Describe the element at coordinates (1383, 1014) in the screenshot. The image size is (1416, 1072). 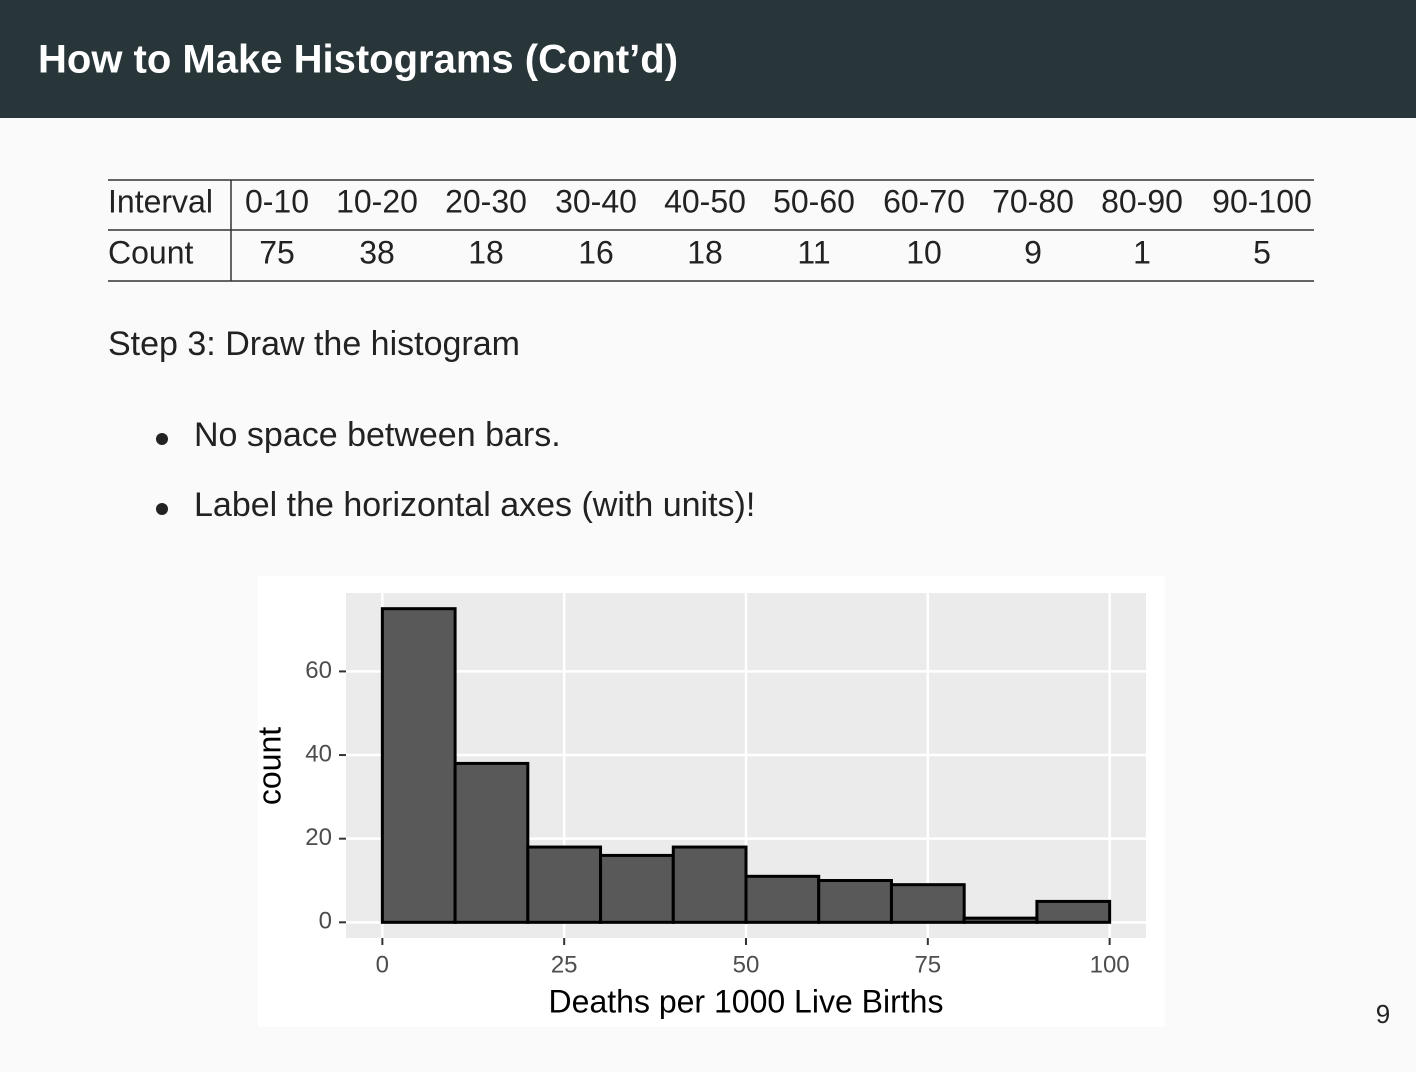
I see `page-number: 9` at that location.